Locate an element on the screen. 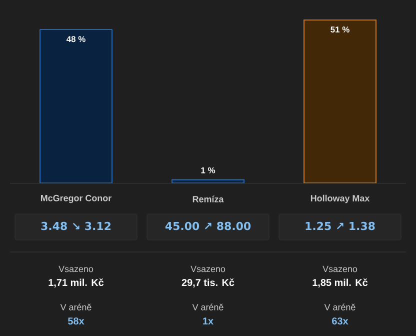 Image resolution: width=416 pixels, height=336 pixels. text: 3.48 ↘ 3.12 is located at coordinates (76, 226).